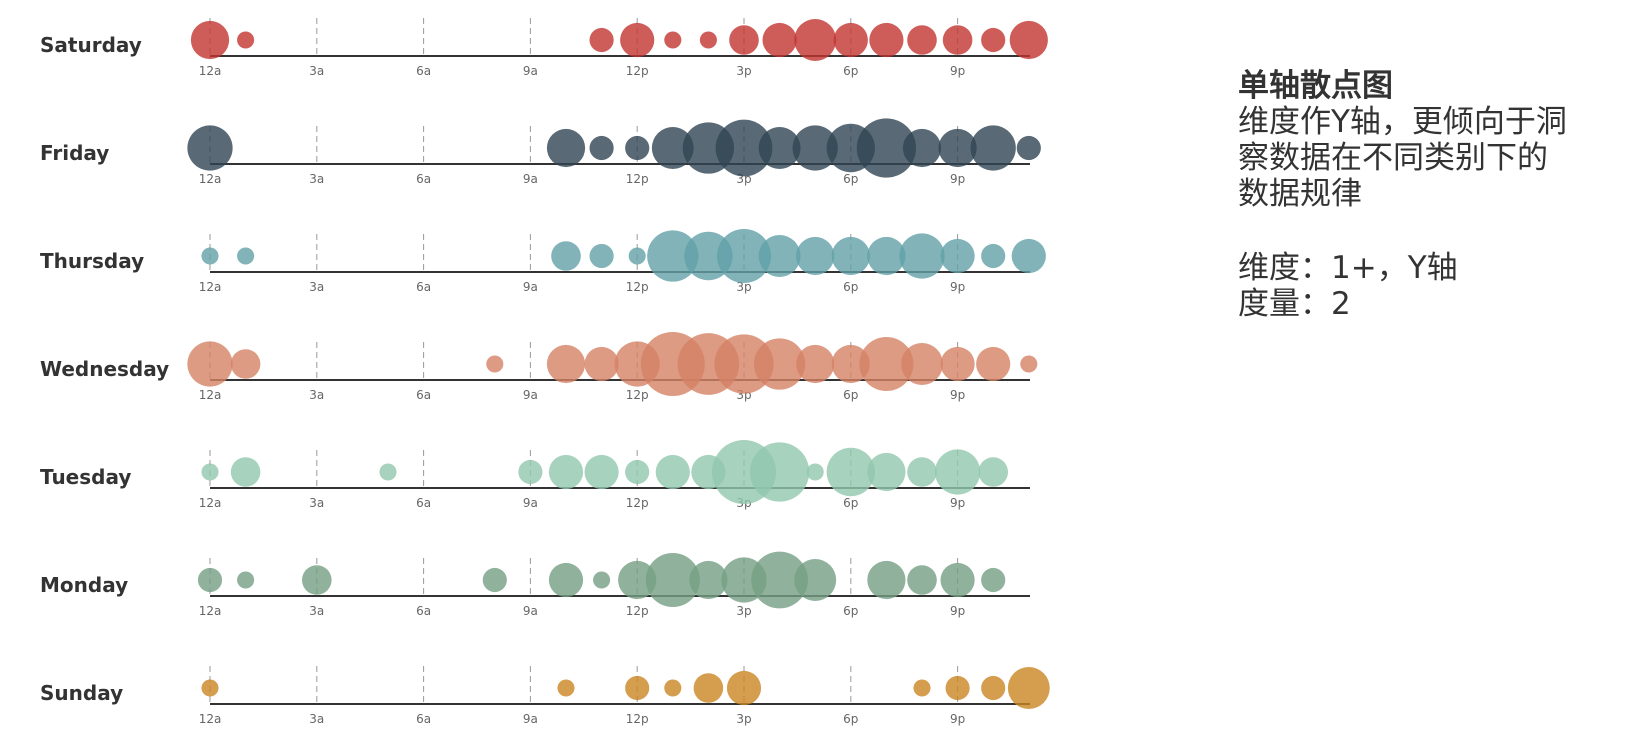 Image resolution: width=1627 pixels, height=744 pixels. Describe the element at coordinates (316, 71) in the screenshot. I see `tick-label: 3a` at that location.